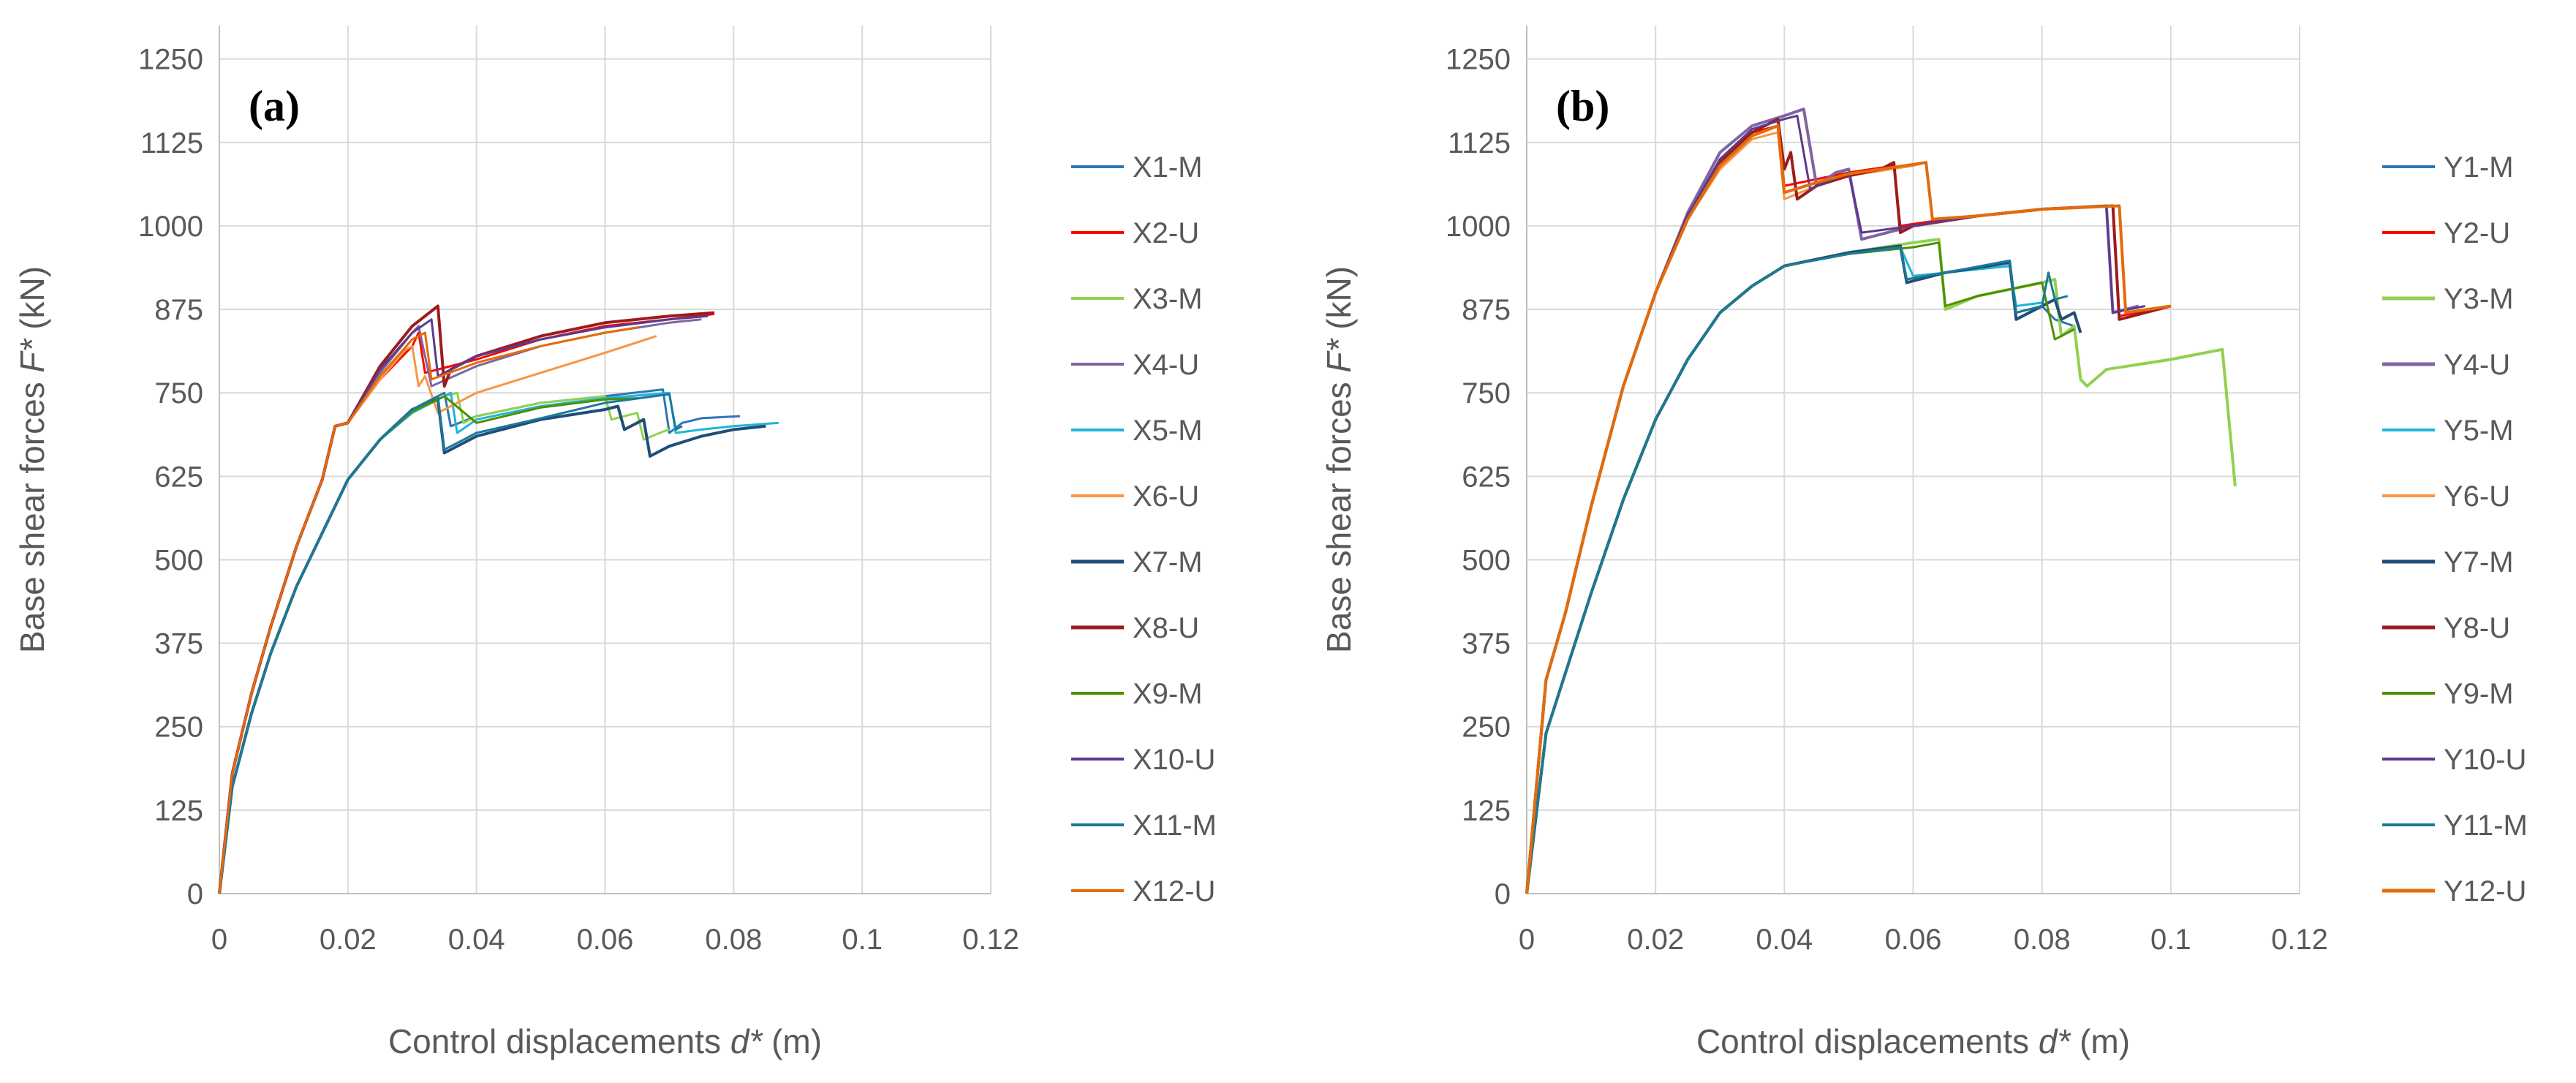 Image resolution: width=2576 pixels, height=1083 pixels. Describe the element at coordinates (2479, 562) in the screenshot. I see `legend-label: Y7-M` at that location.